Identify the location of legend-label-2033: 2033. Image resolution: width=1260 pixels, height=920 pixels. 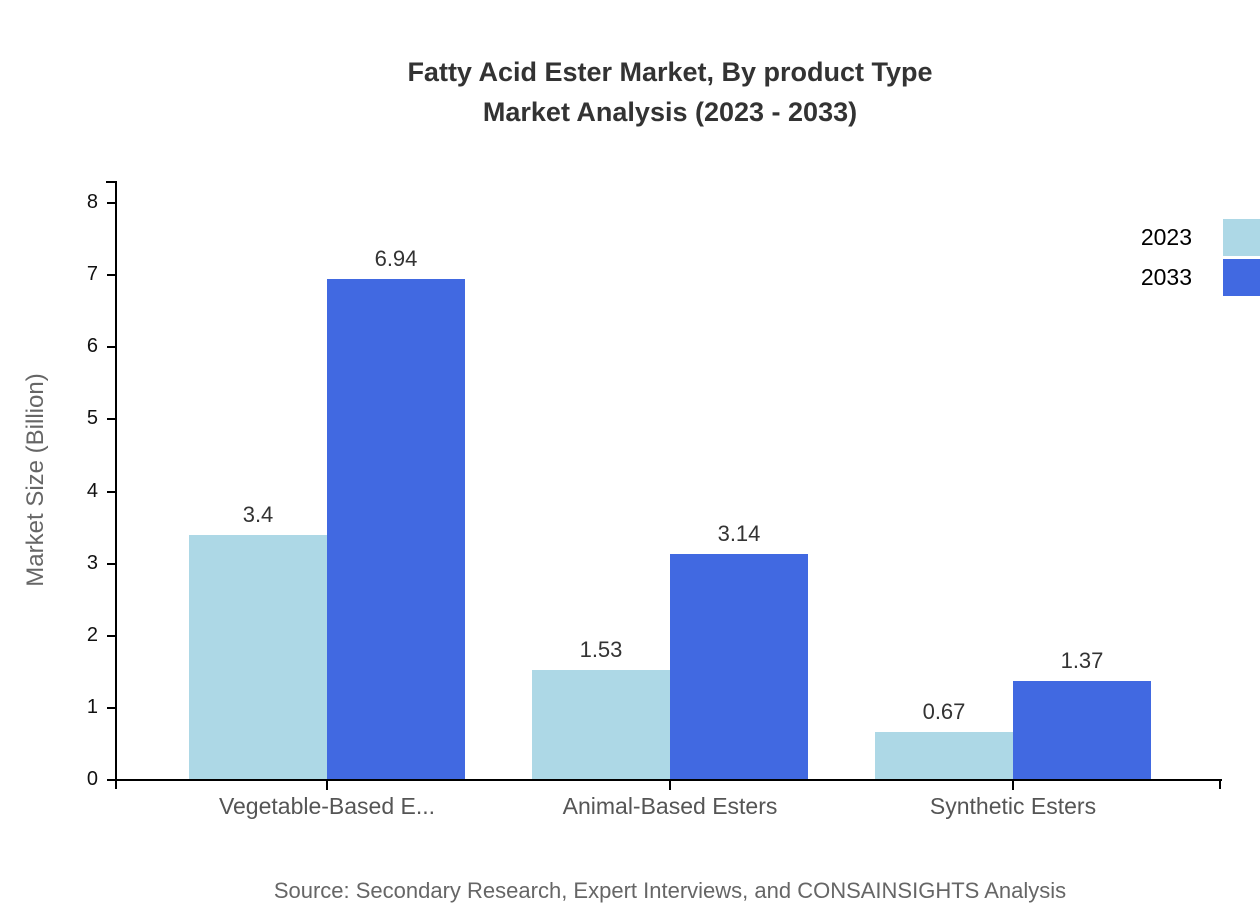
(1166, 277).